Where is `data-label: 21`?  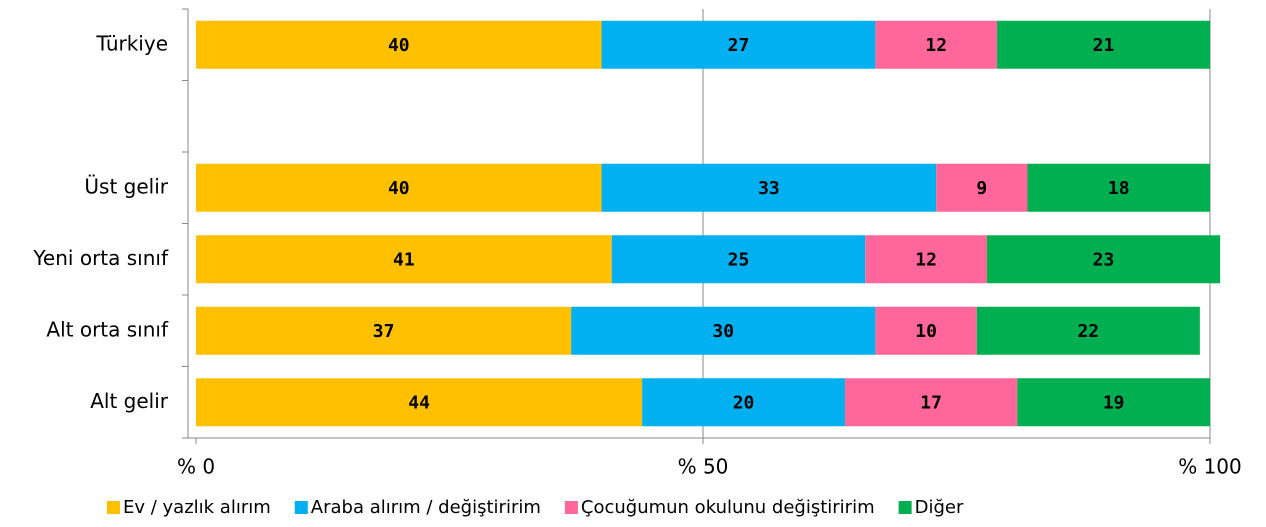
data-label: 21 is located at coordinates (1104, 45).